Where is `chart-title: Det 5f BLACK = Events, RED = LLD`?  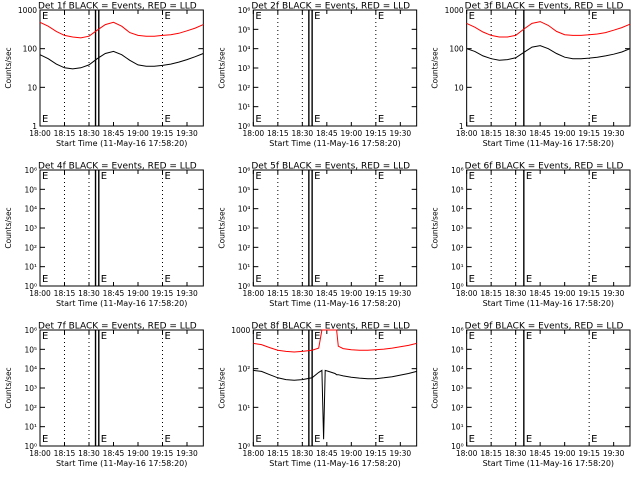 chart-title: Det 5f BLACK = Events, RED = LLD is located at coordinates (330, 167).